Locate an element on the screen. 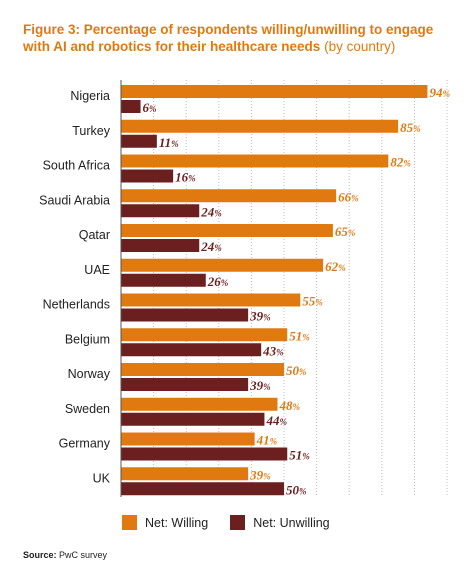 The height and width of the screenshot is (569, 473). legend: Net: Willing Net: Unwilling is located at coordinates (237, 522).